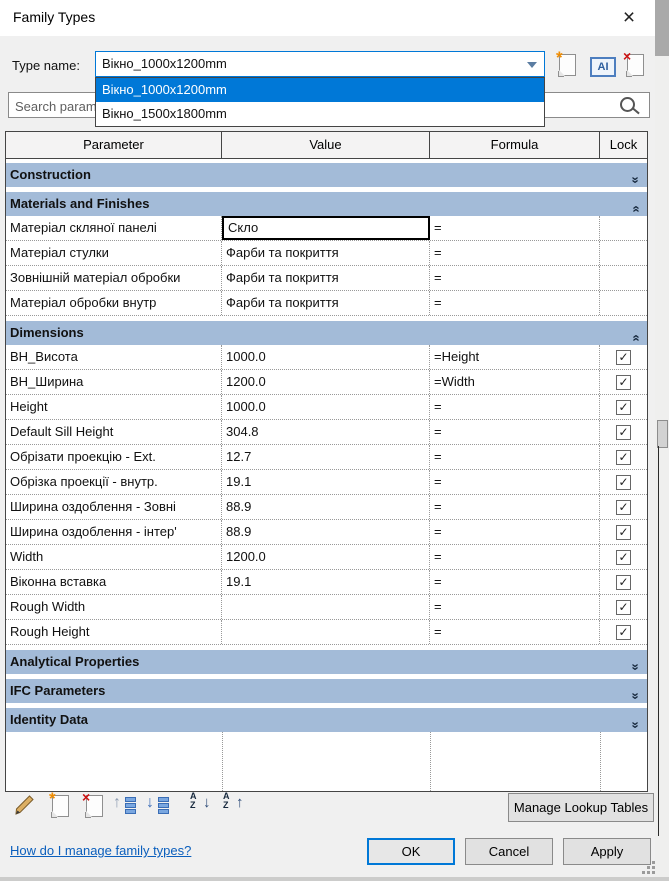  What do you see at coordinates (662, 28) in the screenshot?
I see `background-panel-fragment` at bounding box center [662, 28].